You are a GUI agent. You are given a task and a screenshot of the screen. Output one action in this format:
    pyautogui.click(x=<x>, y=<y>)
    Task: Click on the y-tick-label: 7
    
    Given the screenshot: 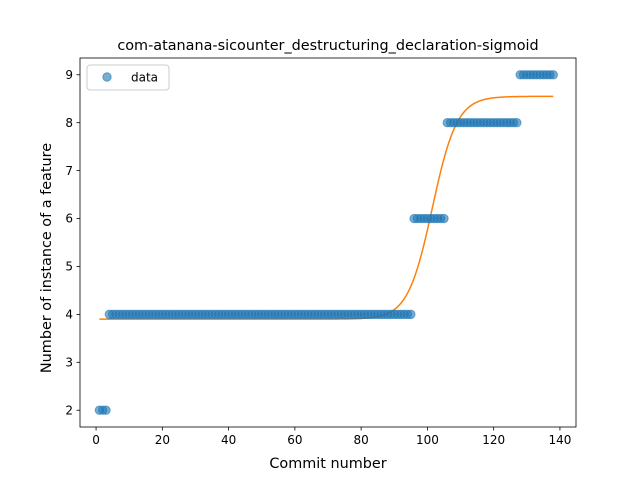 What is the action you would take?
    pyautogui.click(x=69, y=171)
    